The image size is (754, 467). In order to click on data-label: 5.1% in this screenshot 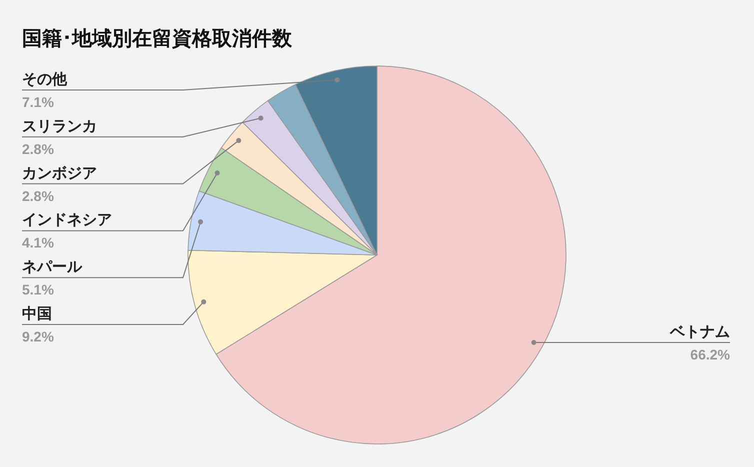, I will do `click(38, 290)`.